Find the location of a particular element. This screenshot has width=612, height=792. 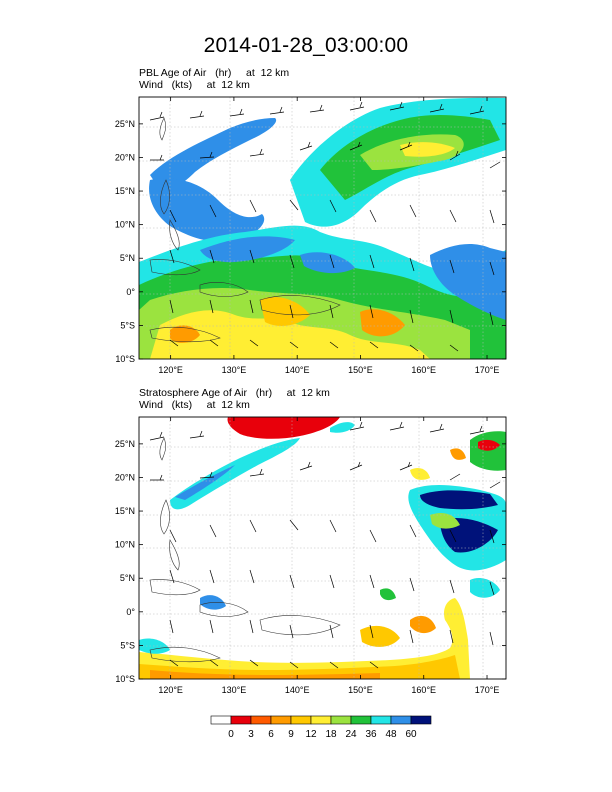

plot-title: 2014-01-28_03:00:00 is located at coordinates (306, 45).